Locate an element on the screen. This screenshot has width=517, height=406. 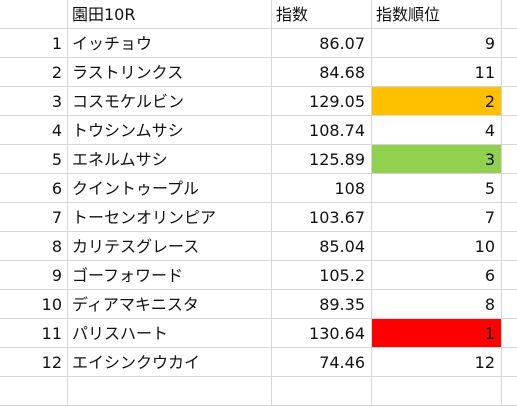
horse-name-cell: クイントゥープル is located at coordinates (170, 188).